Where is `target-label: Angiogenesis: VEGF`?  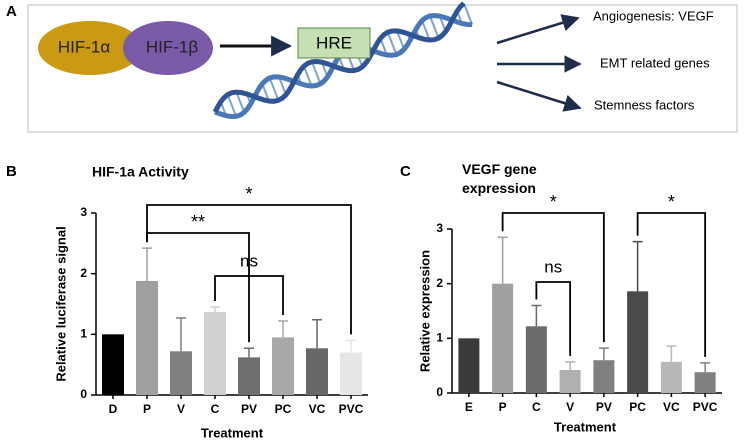 target-label: Angiogenesis: VEGF is located at coordinates (653, 15).